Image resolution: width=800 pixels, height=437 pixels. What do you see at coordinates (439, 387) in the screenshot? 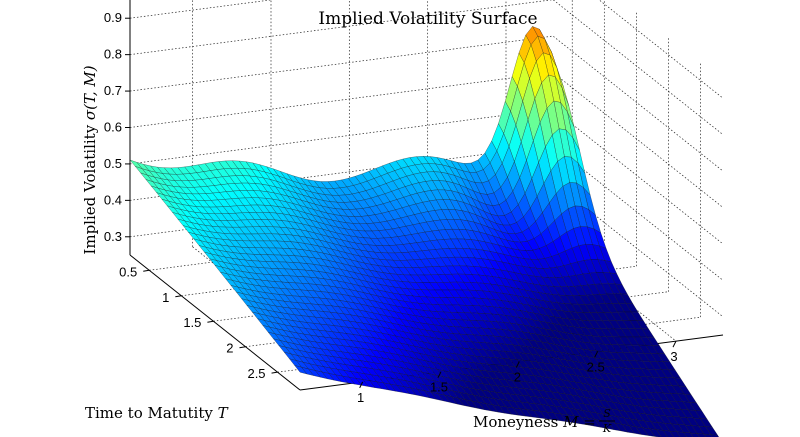
I see `x-tick-label: 1.5` at bounding box center [439, 387].